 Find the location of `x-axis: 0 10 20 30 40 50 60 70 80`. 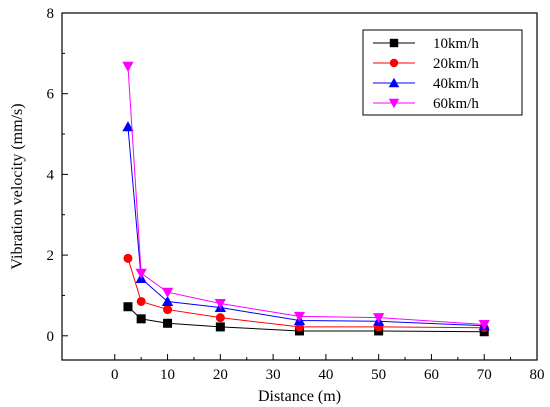

x-axis: 0 10 20 30 40 50 60 70 80 is located at coordinates (328, 368).